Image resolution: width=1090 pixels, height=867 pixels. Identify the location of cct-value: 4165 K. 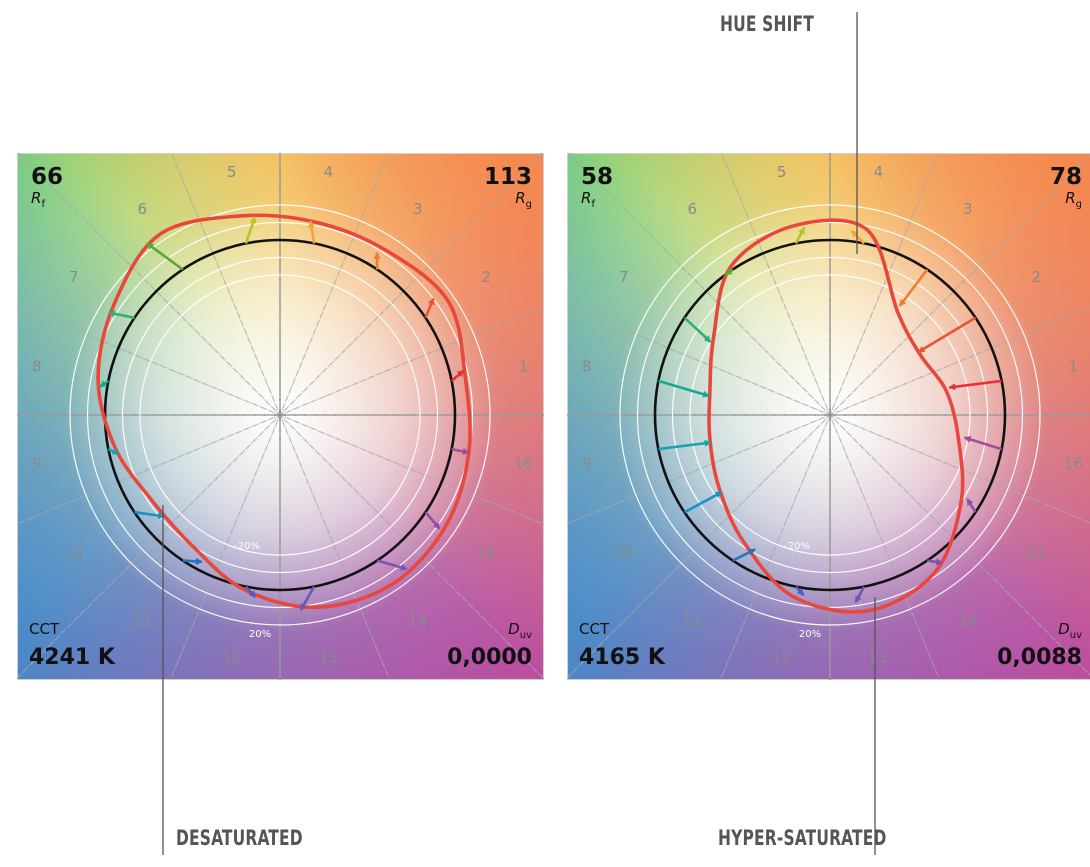
(622, 657).